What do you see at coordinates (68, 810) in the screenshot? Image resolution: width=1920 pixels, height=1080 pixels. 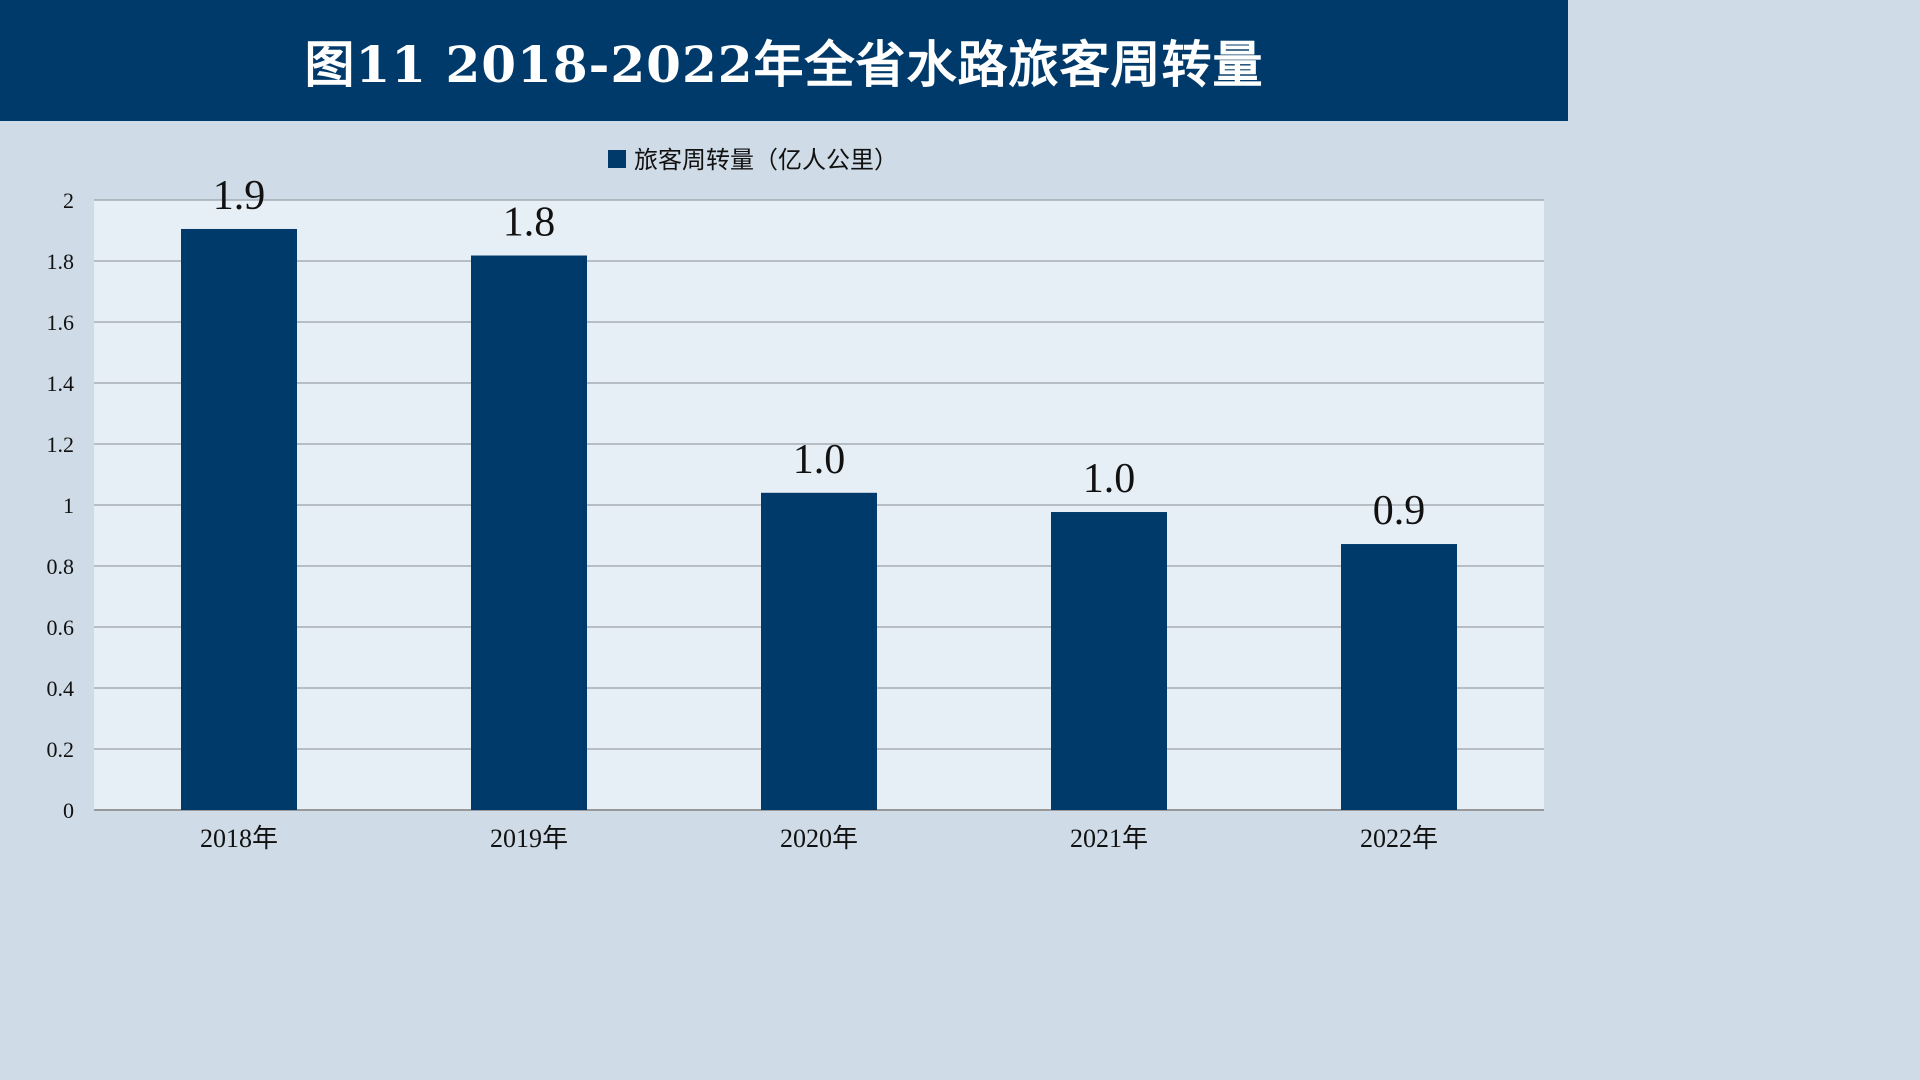 I see `y-tick-label: 0` at bounding box center [68, 810].